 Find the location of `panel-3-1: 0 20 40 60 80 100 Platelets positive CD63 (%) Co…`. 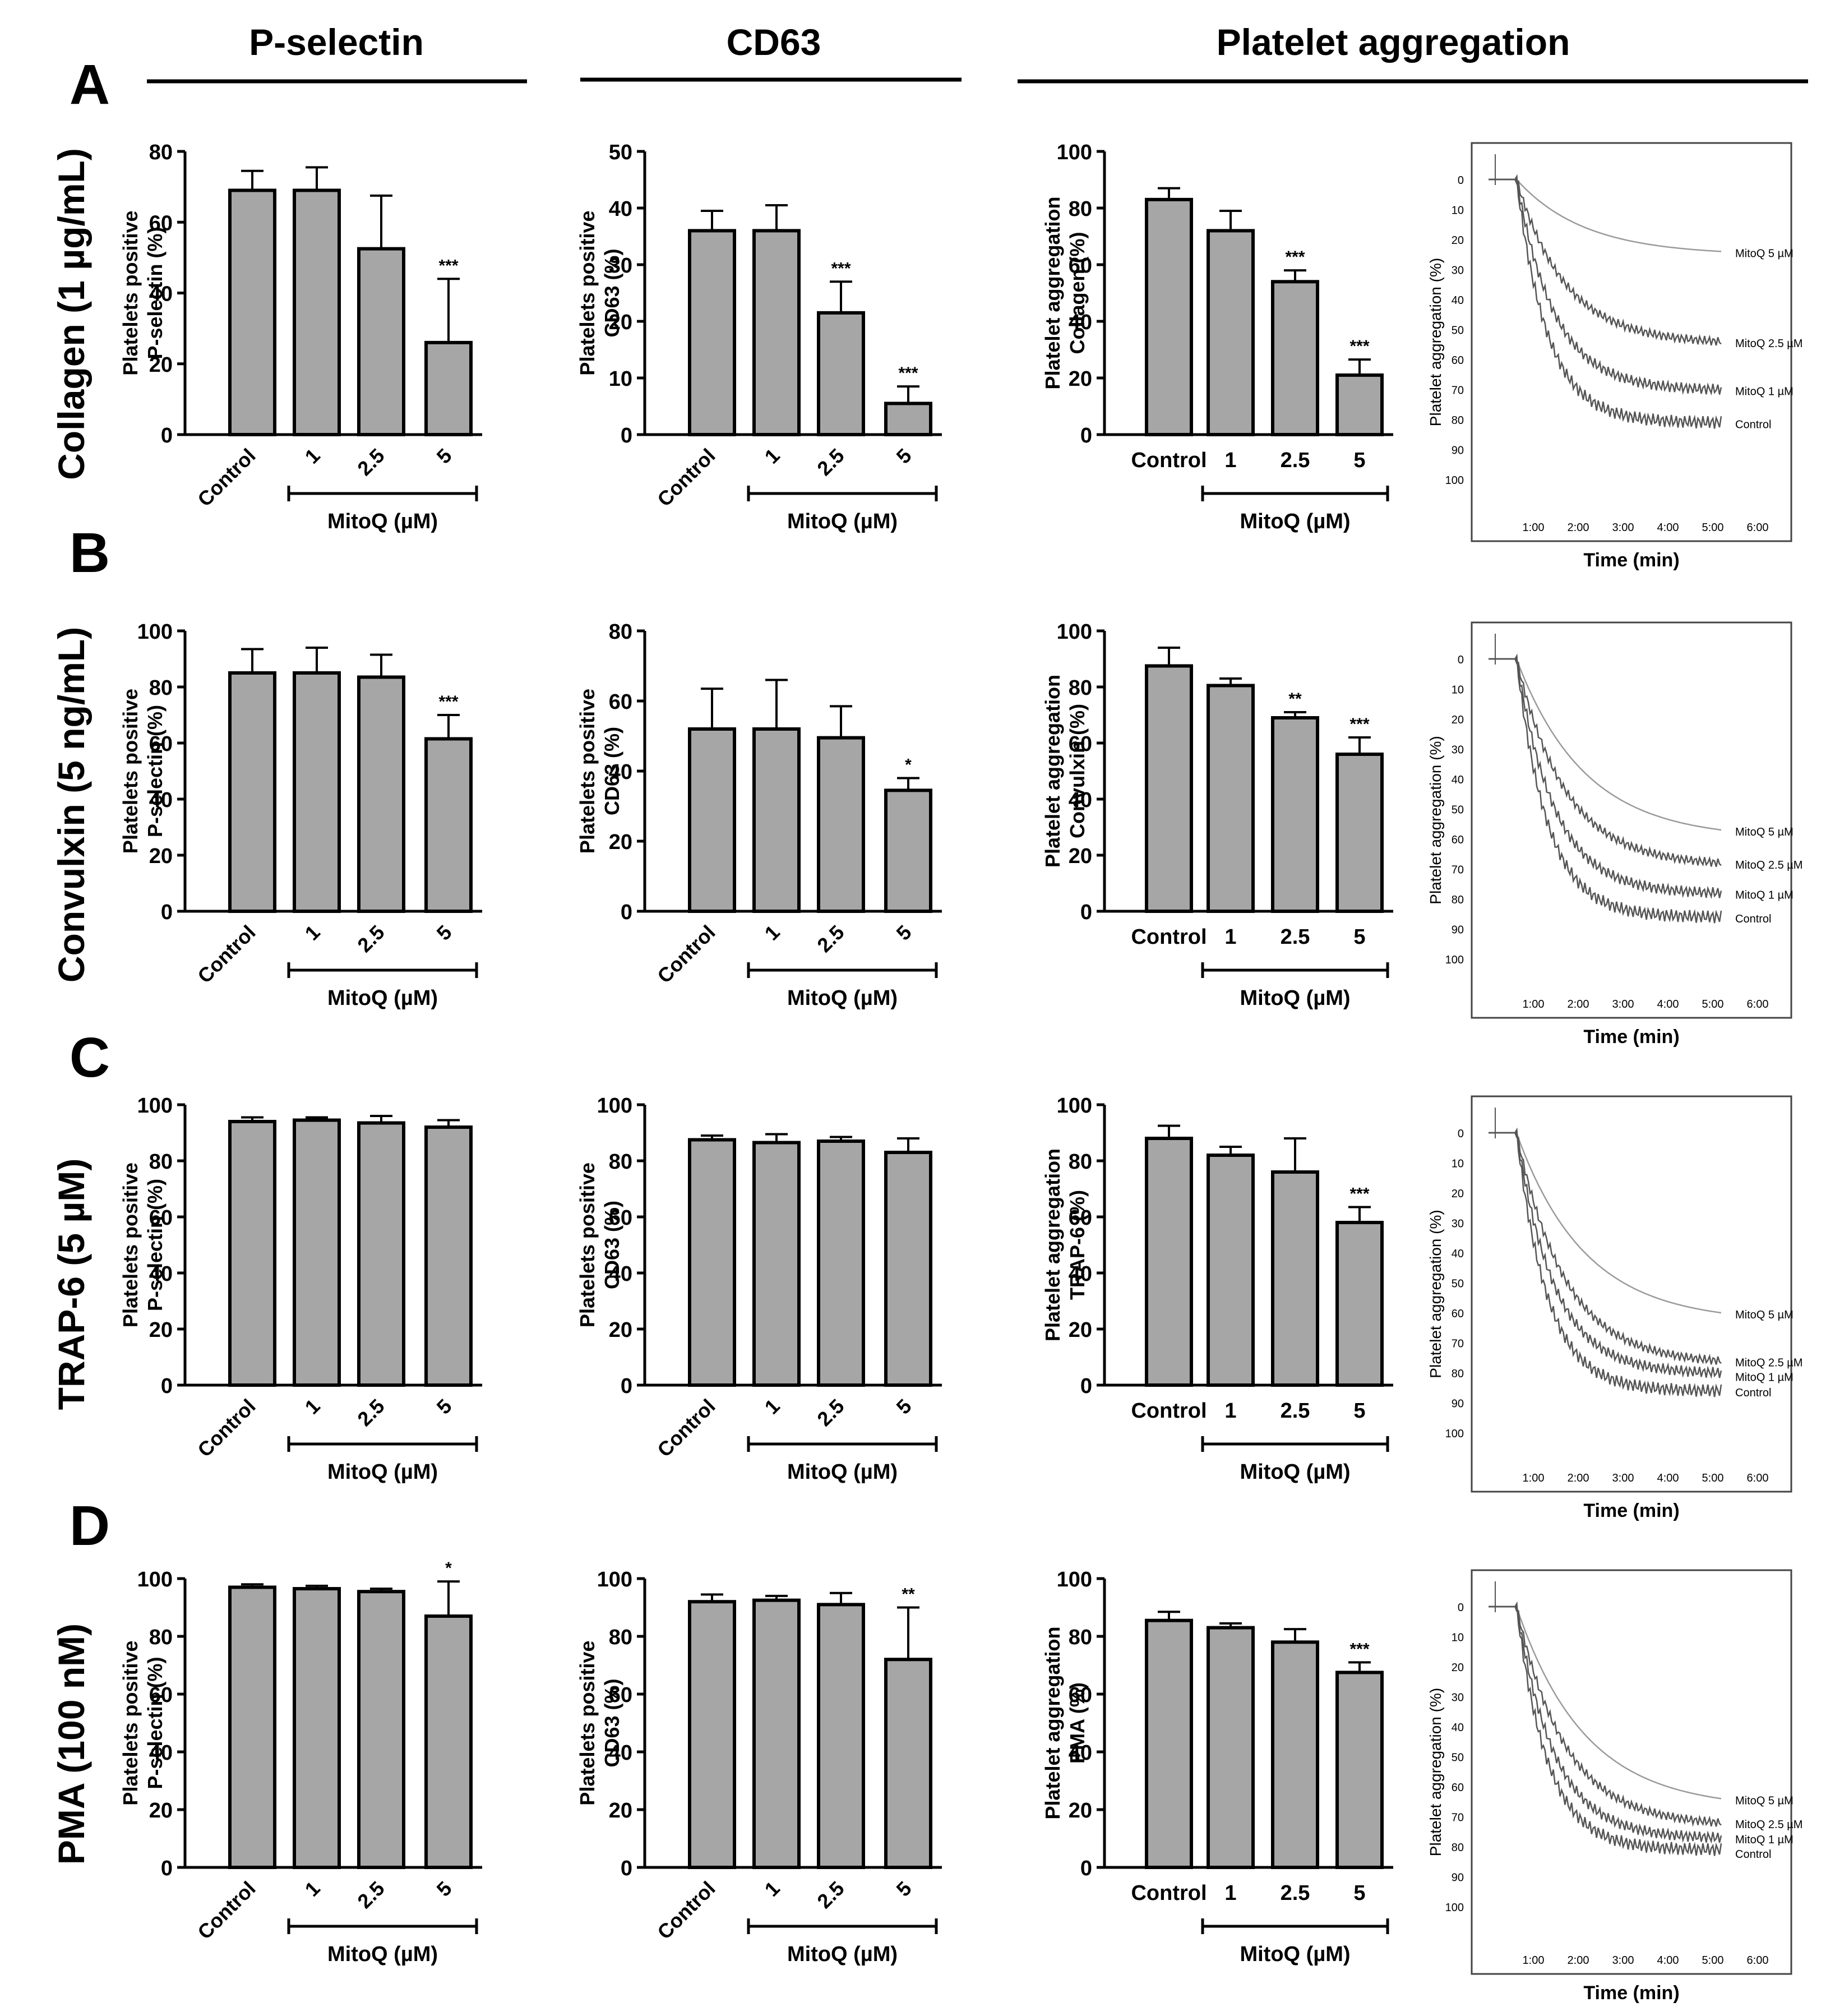

panel-3-1: 0 20 40 60 80 100 Platelets positive CD63 (%) Co… is located at coordinates (759, 1767).